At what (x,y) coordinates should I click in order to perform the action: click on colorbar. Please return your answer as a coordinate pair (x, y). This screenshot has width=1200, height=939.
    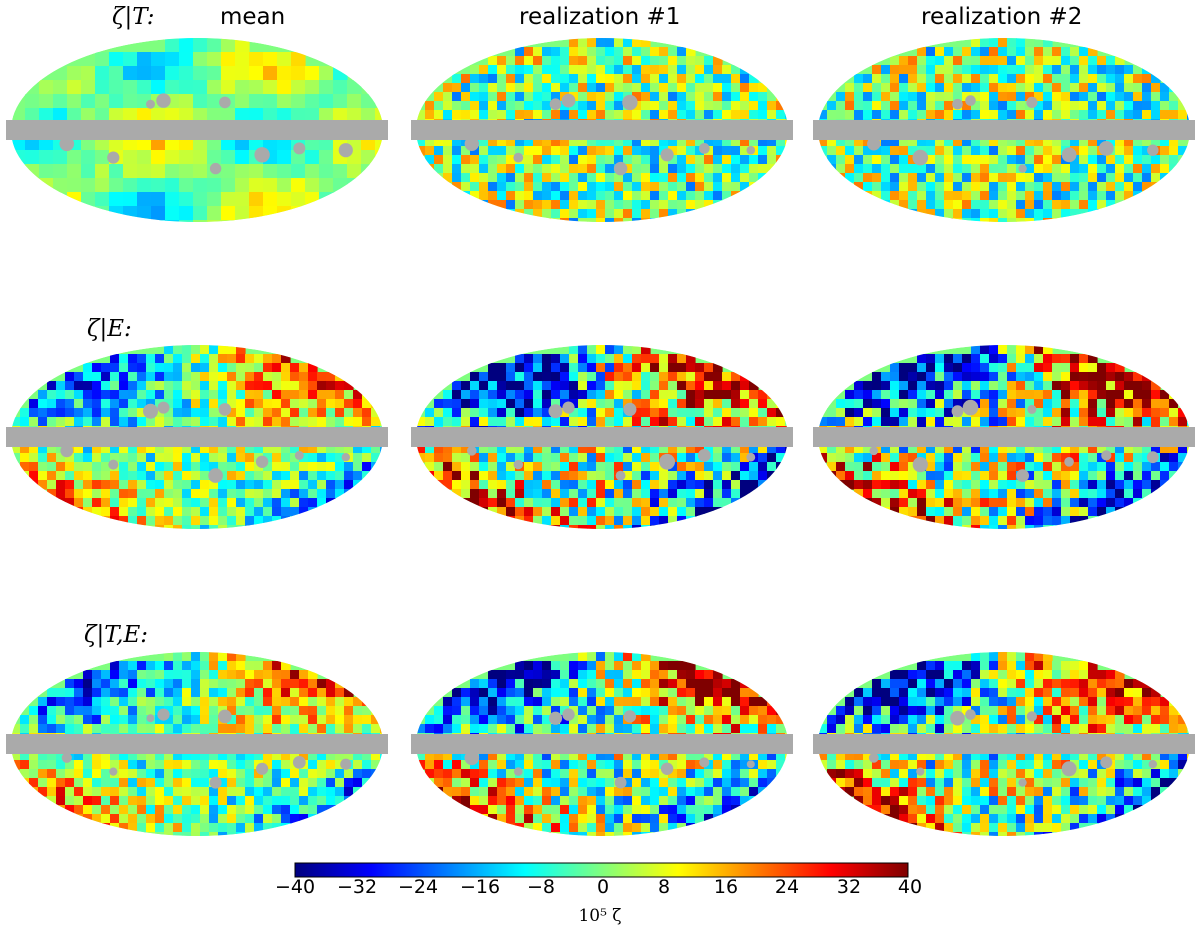
    Looking at the image, I should click on (601, 870).